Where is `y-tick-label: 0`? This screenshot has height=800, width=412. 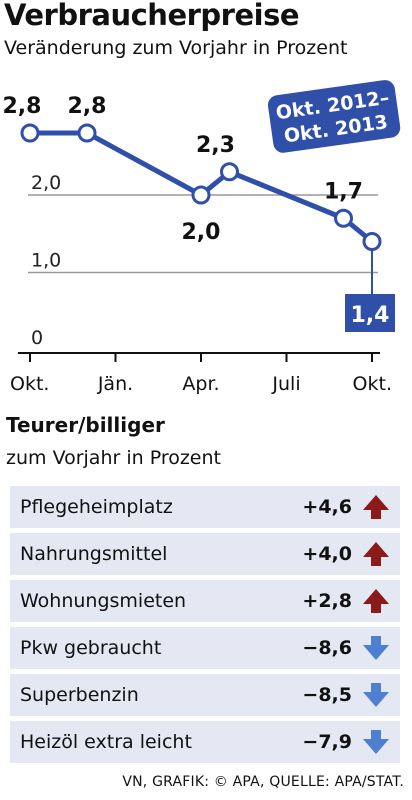 y-tick-label: 0 is located at coordinates (37, 338).